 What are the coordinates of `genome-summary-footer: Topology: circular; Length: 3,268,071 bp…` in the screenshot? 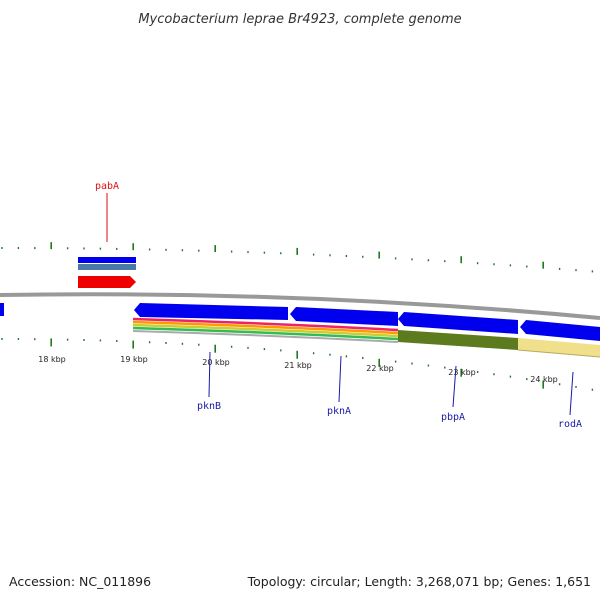 It's located at (419, 581).